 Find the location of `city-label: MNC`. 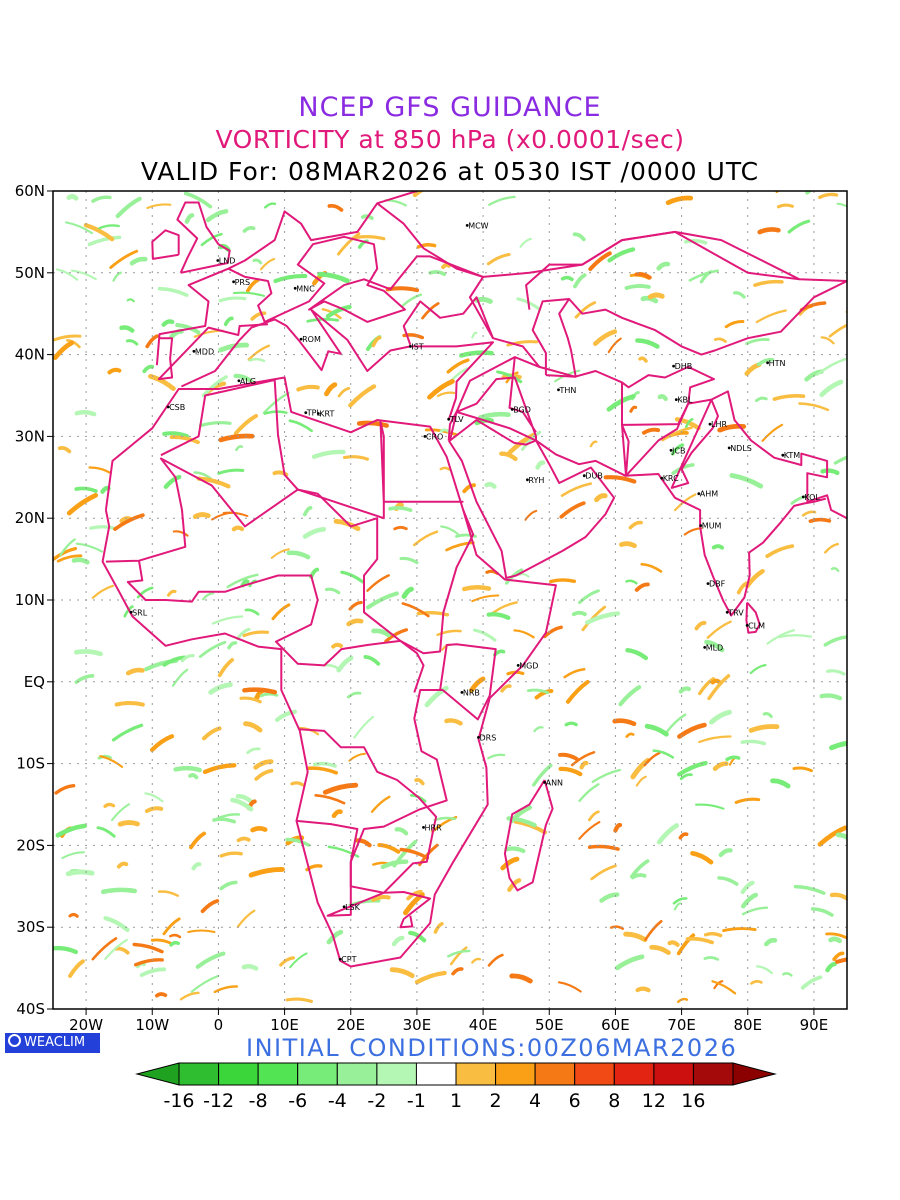

city-label: MNC is located at coordinates (305, 288).